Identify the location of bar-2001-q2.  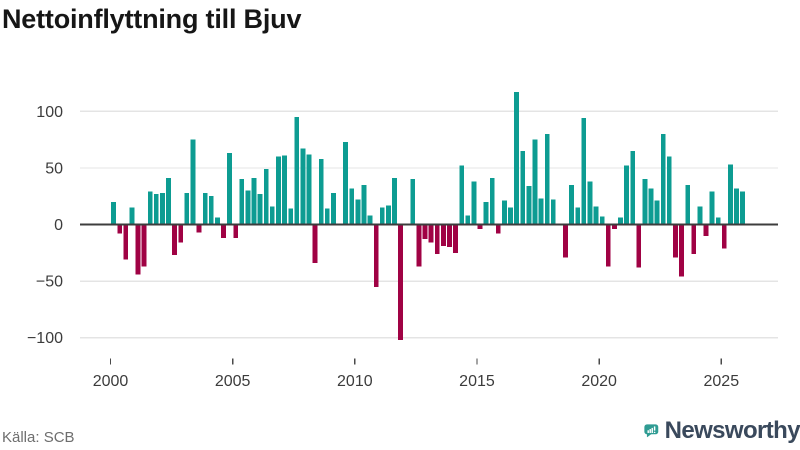
(144, 245).